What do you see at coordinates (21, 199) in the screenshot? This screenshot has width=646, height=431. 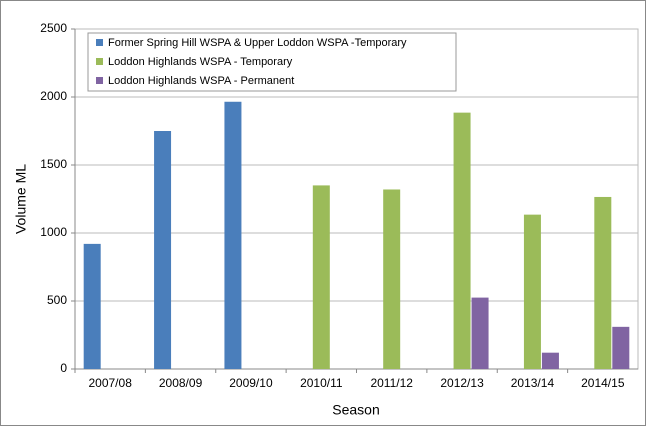 I see `y-axis-label: Volume ML` at bounding box center [21, 199].